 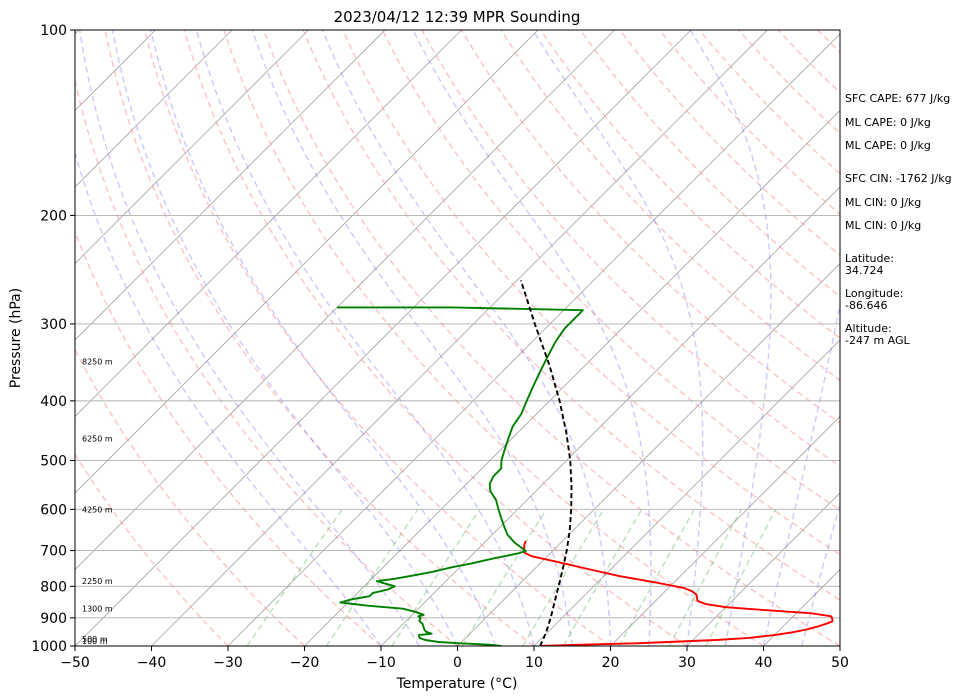 I want to click on x-tick-label: −20, so click(x=305, y=663).